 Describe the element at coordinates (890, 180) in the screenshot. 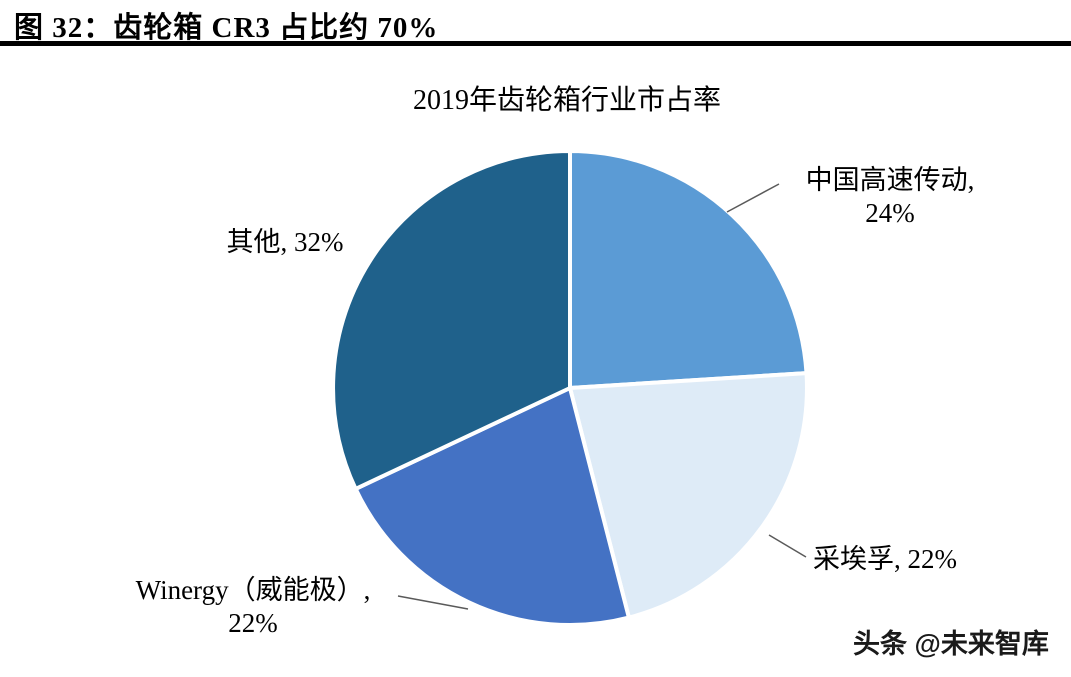

I see `label-china-hst-name: 中国高速传动,` at that location.